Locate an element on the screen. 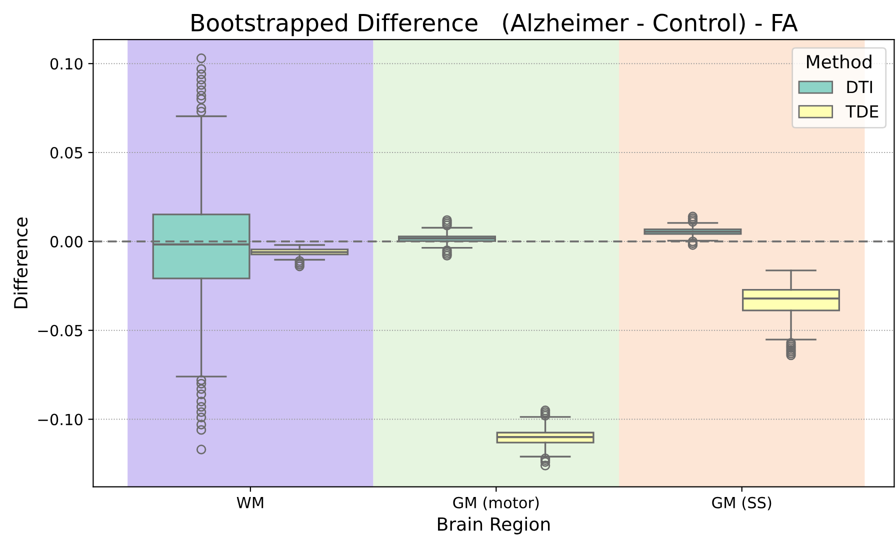  y-tick-label: 0.05 is located at coordinates (66, 152).